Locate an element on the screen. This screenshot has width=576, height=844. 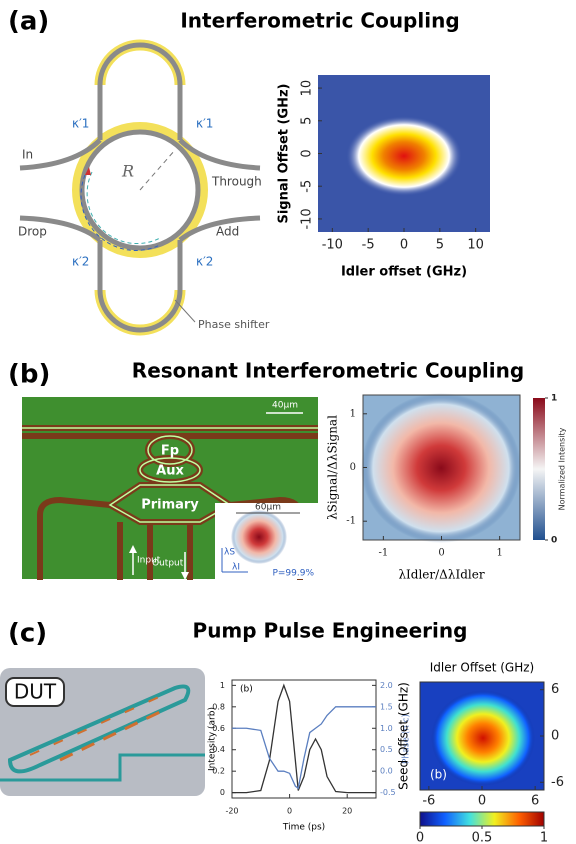
x-axis-label: Idler offset (GHz) is located at coordinates (404, 272).